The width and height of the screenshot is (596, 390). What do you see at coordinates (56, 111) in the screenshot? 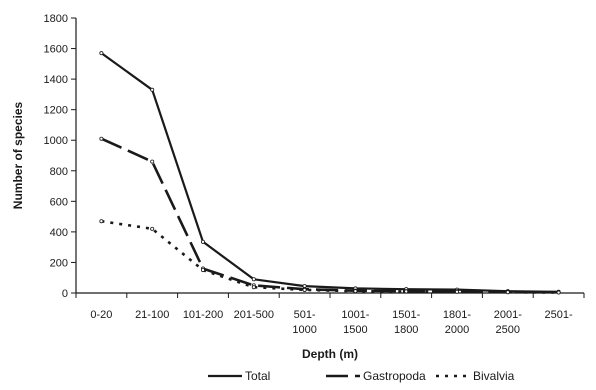
I see `y-tick-label: 1200` at bounding box center [56, 111].